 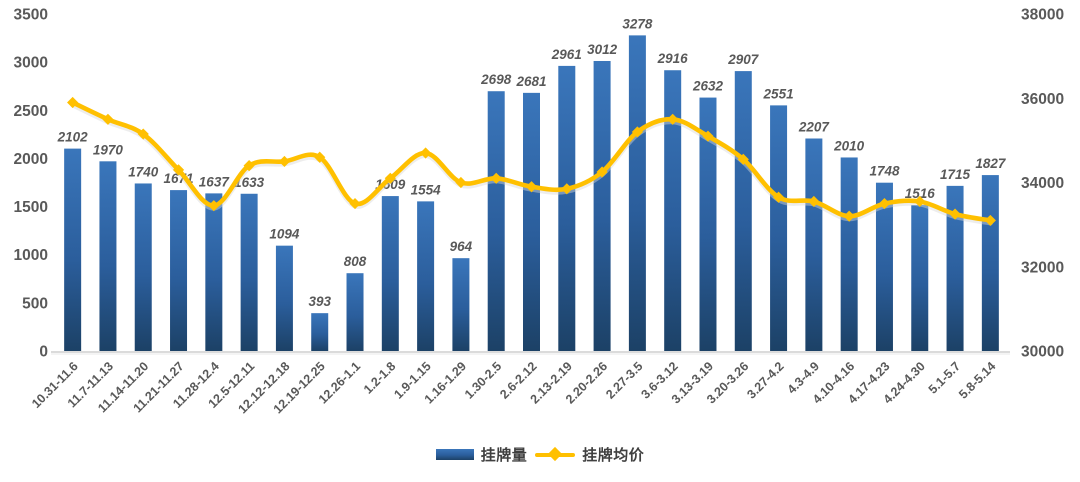 I want to click on bar-value-label: 2916, so click(x=673, y=58).